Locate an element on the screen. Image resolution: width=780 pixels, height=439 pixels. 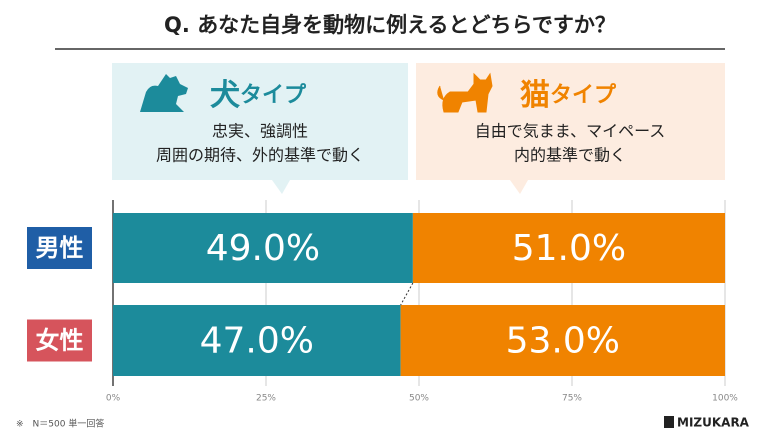
x-tick-label: 0% is located at coordinates (113, 399).